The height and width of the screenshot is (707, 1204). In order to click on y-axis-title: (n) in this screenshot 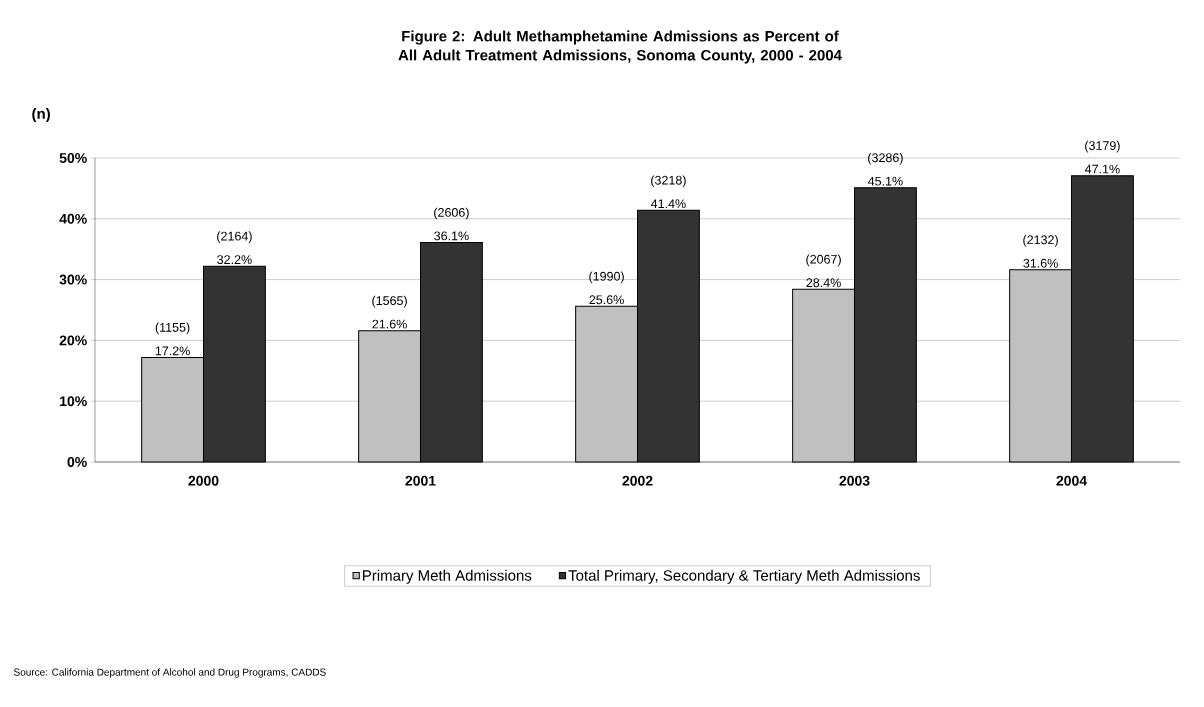, I will do `click(41, 115)`.